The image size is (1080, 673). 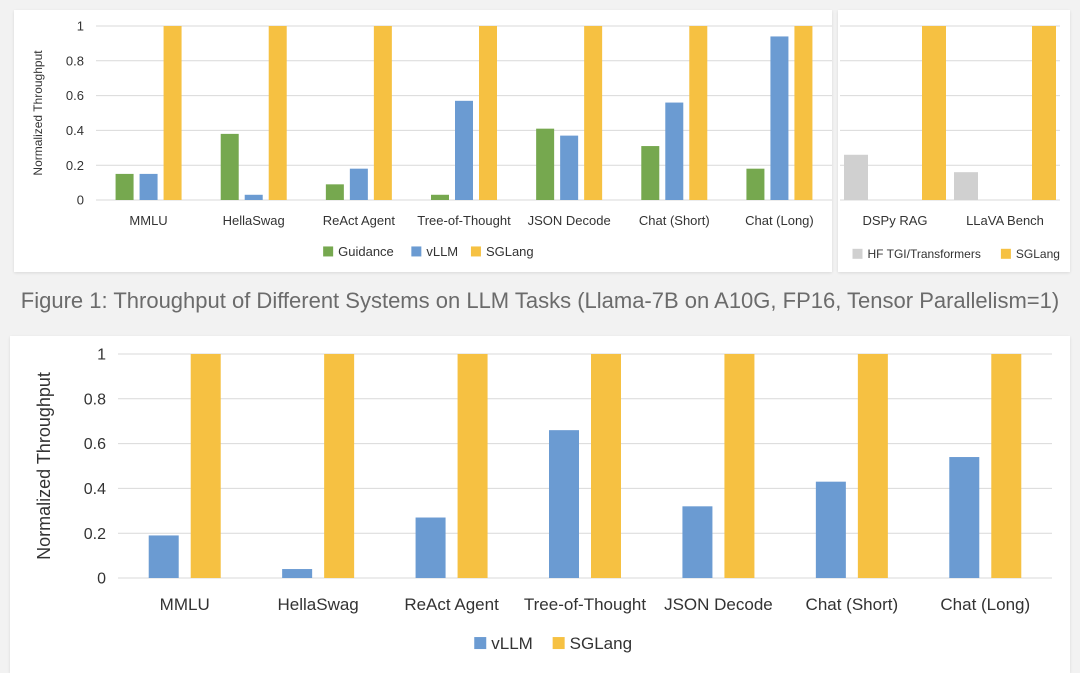 What do you see at coordinates (440, 197) in the screenshot?
I see `bar-guidance-tree-of-thought` at bounding box center [440, 197].